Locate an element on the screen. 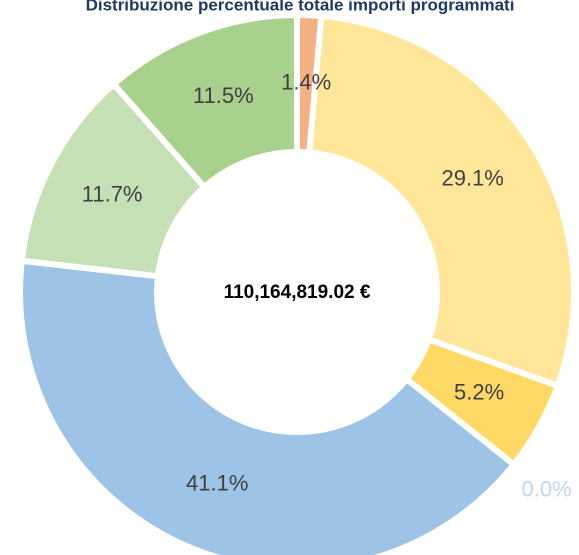 This screenshot has width=579, height=555. data-label: 11.7% is located at coordinates (112, 193).